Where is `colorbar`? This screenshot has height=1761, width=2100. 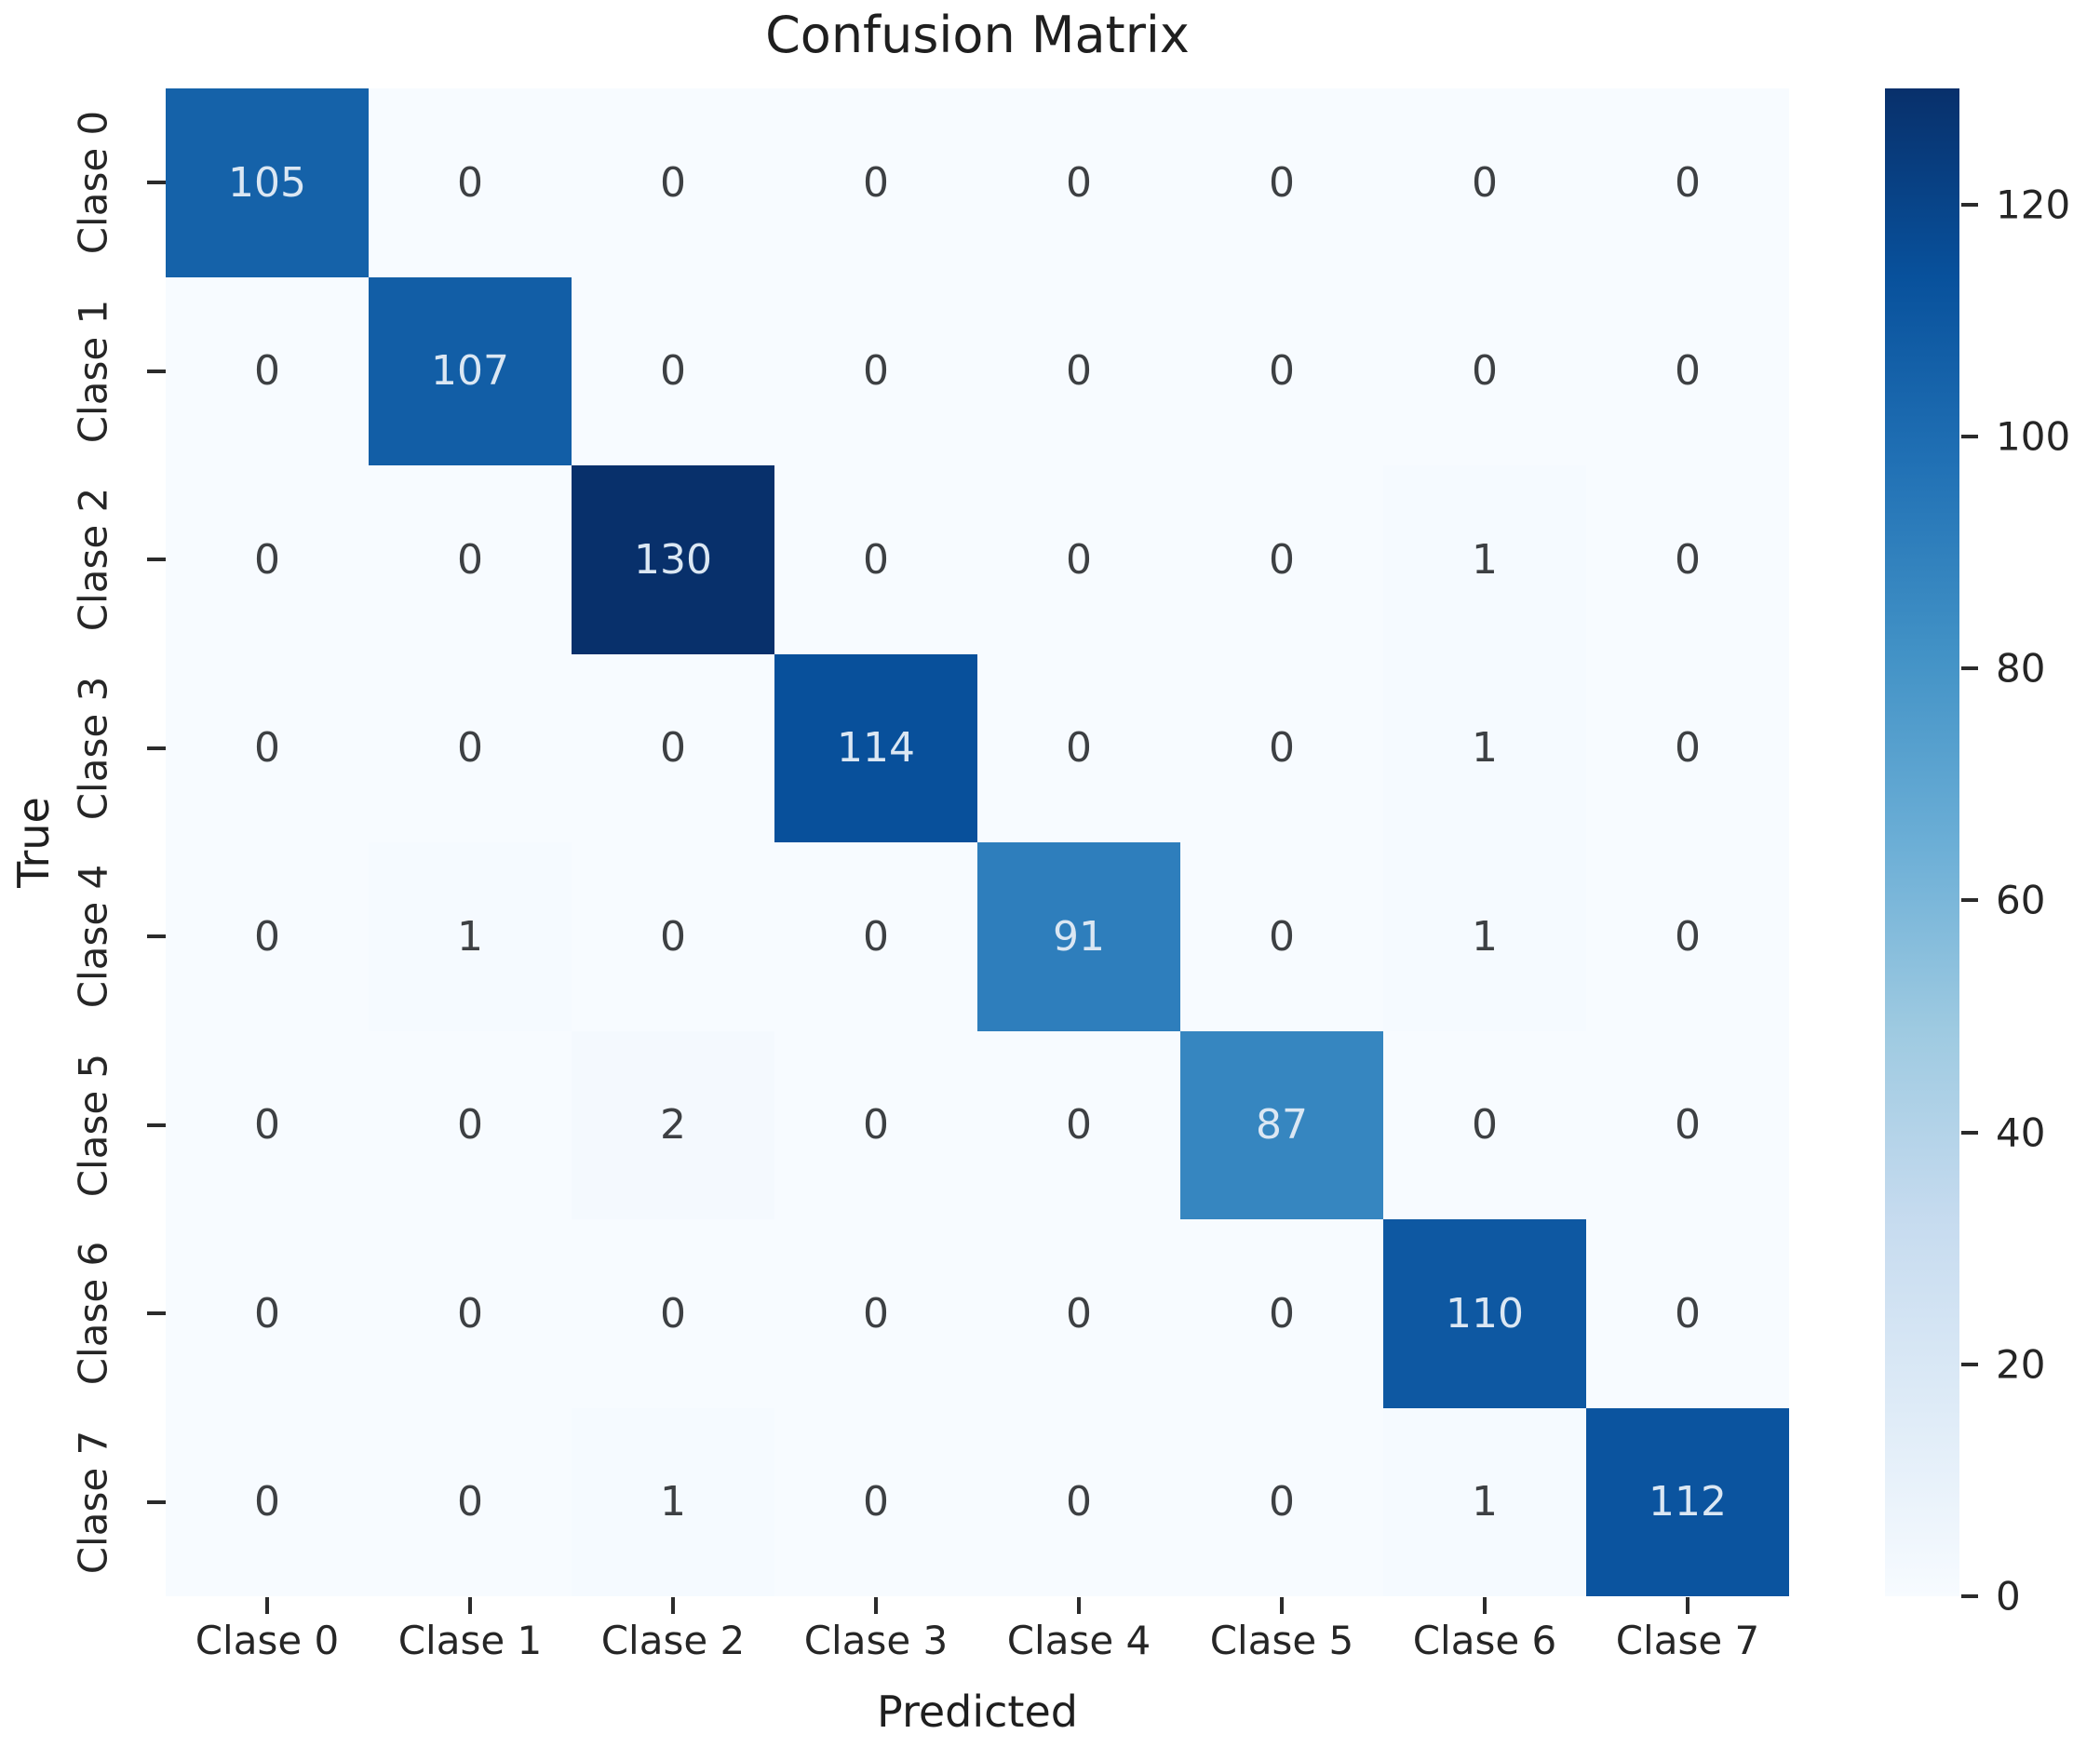 colorbar is located at coordinates (1922, 842).